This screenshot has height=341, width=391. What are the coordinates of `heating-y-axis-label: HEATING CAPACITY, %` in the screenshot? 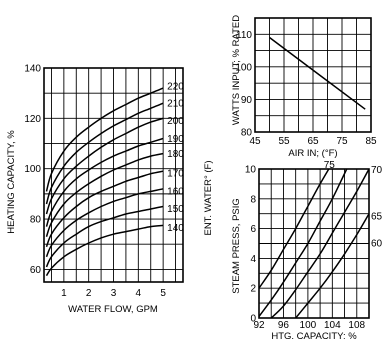 It's located at (11, 182).